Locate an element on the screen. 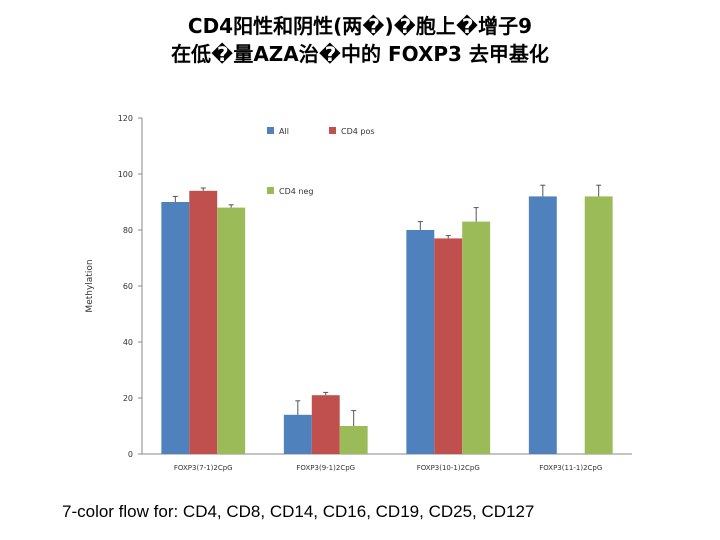 The height and width of the screenshot is (540, 720). legend-label: CD4 neg is located at coordinates (296, 191).